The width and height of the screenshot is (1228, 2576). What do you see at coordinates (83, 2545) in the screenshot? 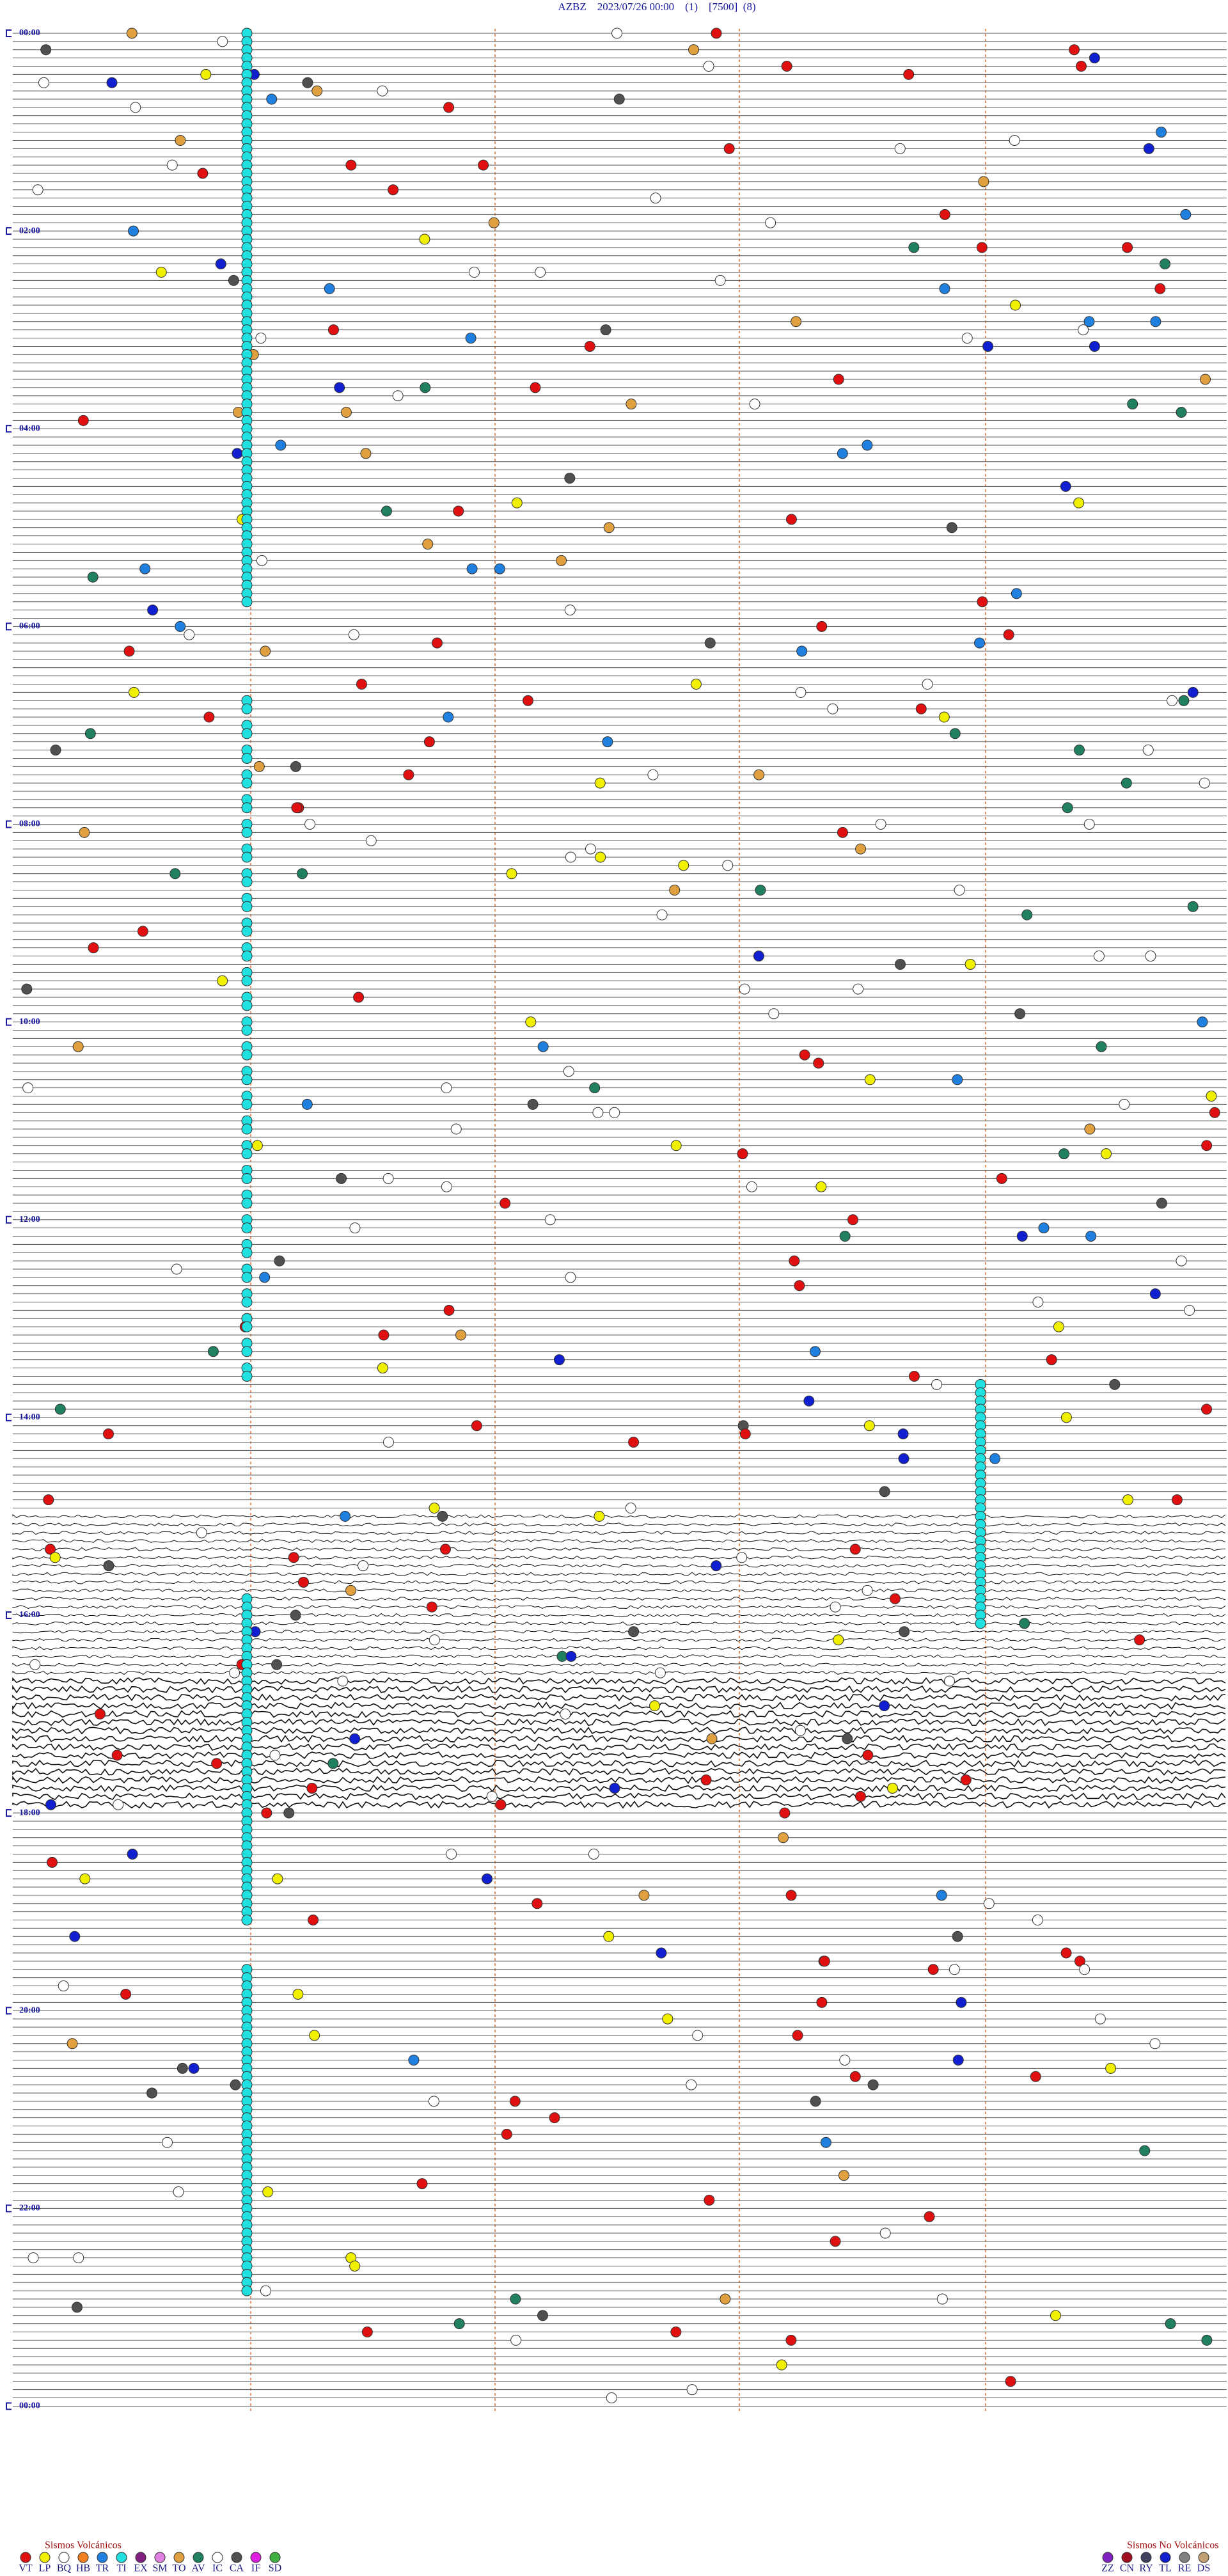
I see `legend-title: Sismos Volcánicos` at bounding box center [83, 2545].